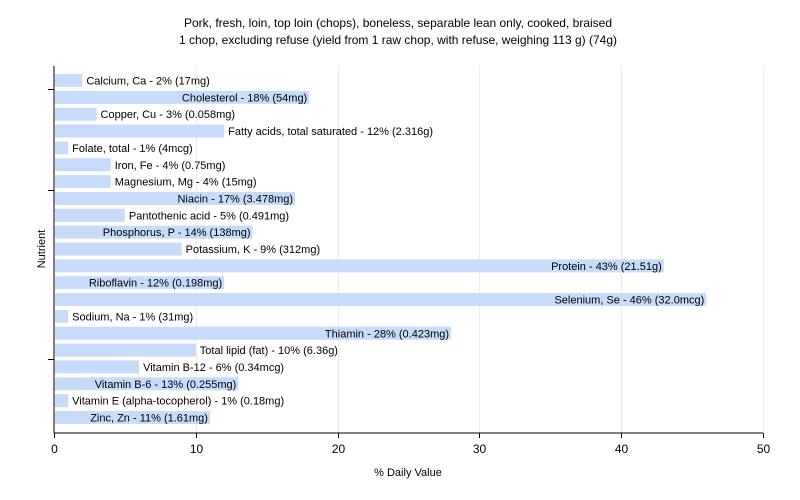 This screenshot has width=800, height=500. Describe the element at coordinates (186, 183) in the screenshot. I see `bar-label: Magnesium, Mg - 4% (15mg)` at that location.